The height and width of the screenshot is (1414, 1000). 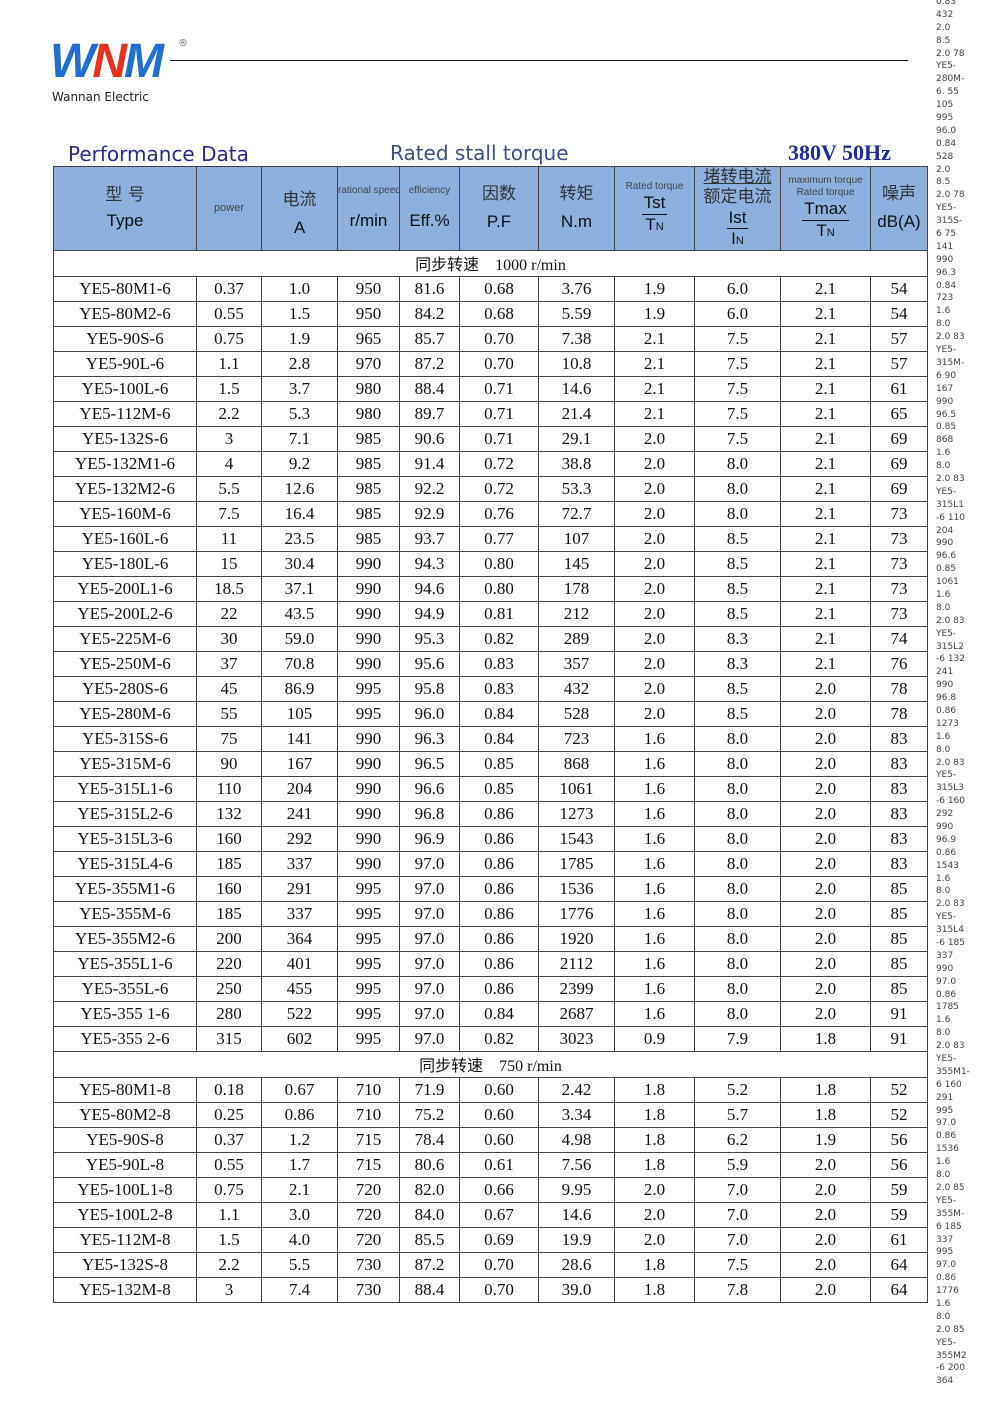 What do you see at coordinates (429, 638) in the screenshot?
I see `cell-efficiency: 95.3` at bounding box center [429, 638].